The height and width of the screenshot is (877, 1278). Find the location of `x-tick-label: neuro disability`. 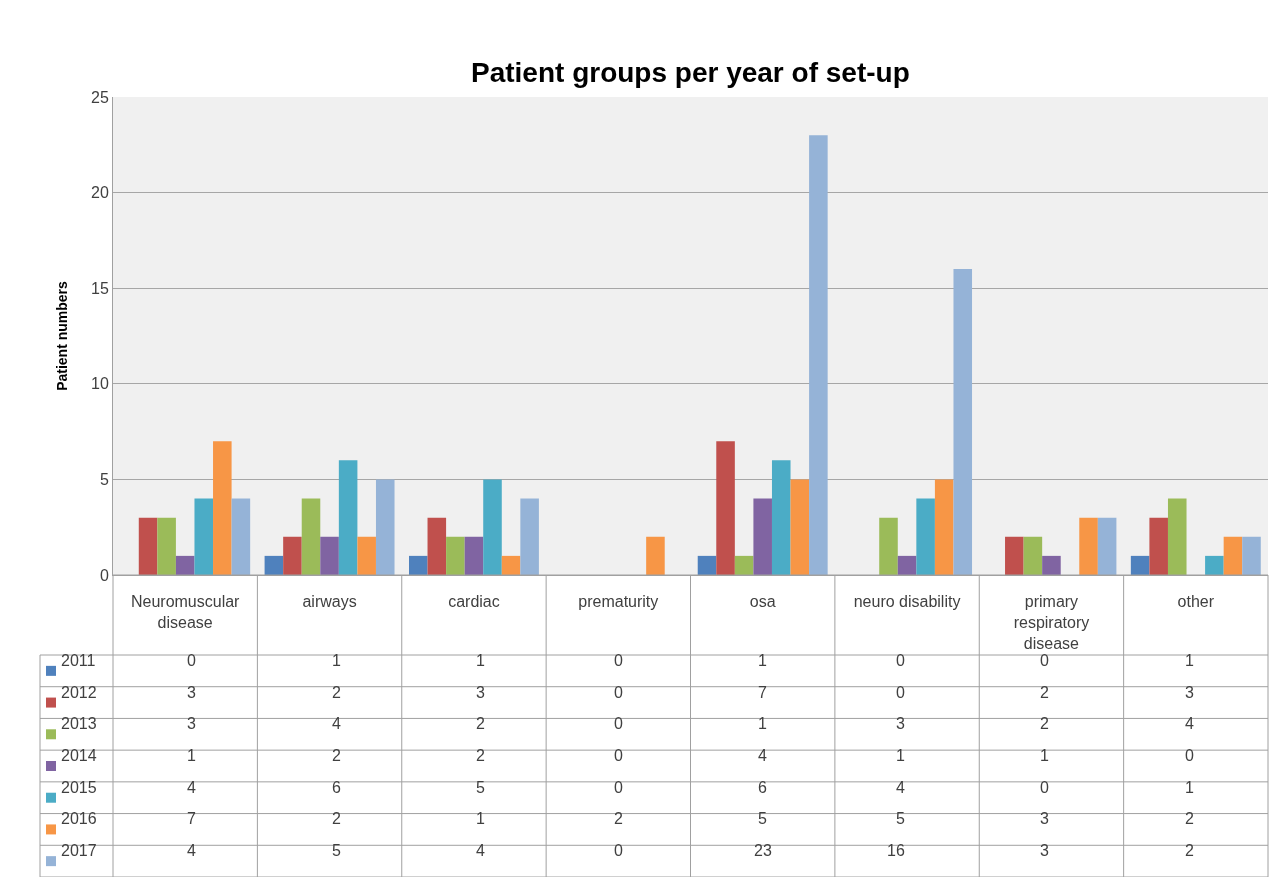

x-tick-label: neuro disability is located at coordinates (907, 602).